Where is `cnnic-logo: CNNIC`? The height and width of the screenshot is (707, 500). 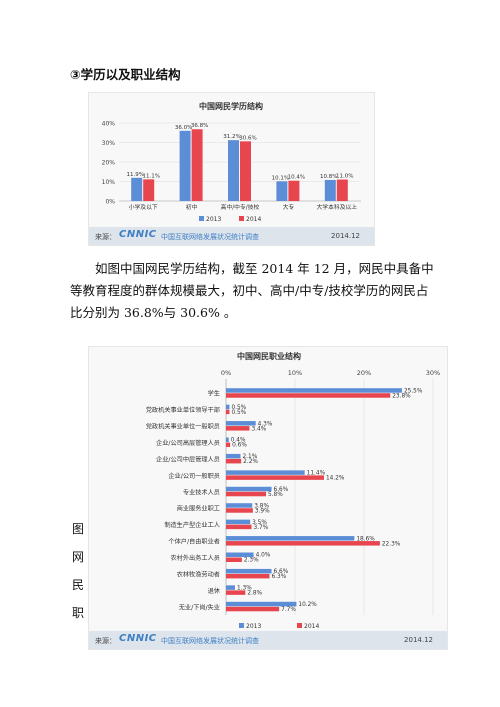 cnnic-logo: CNNIC is located at coordinates (138, 234).